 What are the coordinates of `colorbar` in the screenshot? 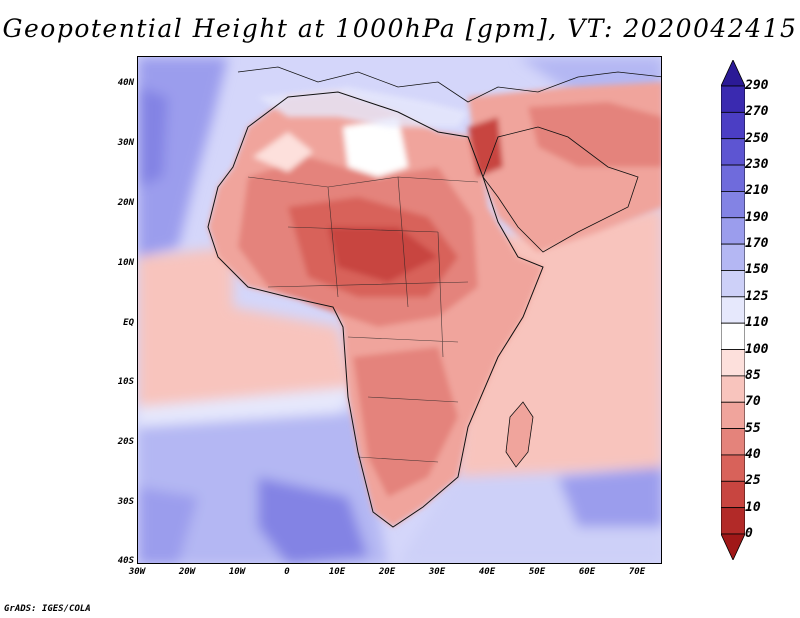 It's located at (733, 310).